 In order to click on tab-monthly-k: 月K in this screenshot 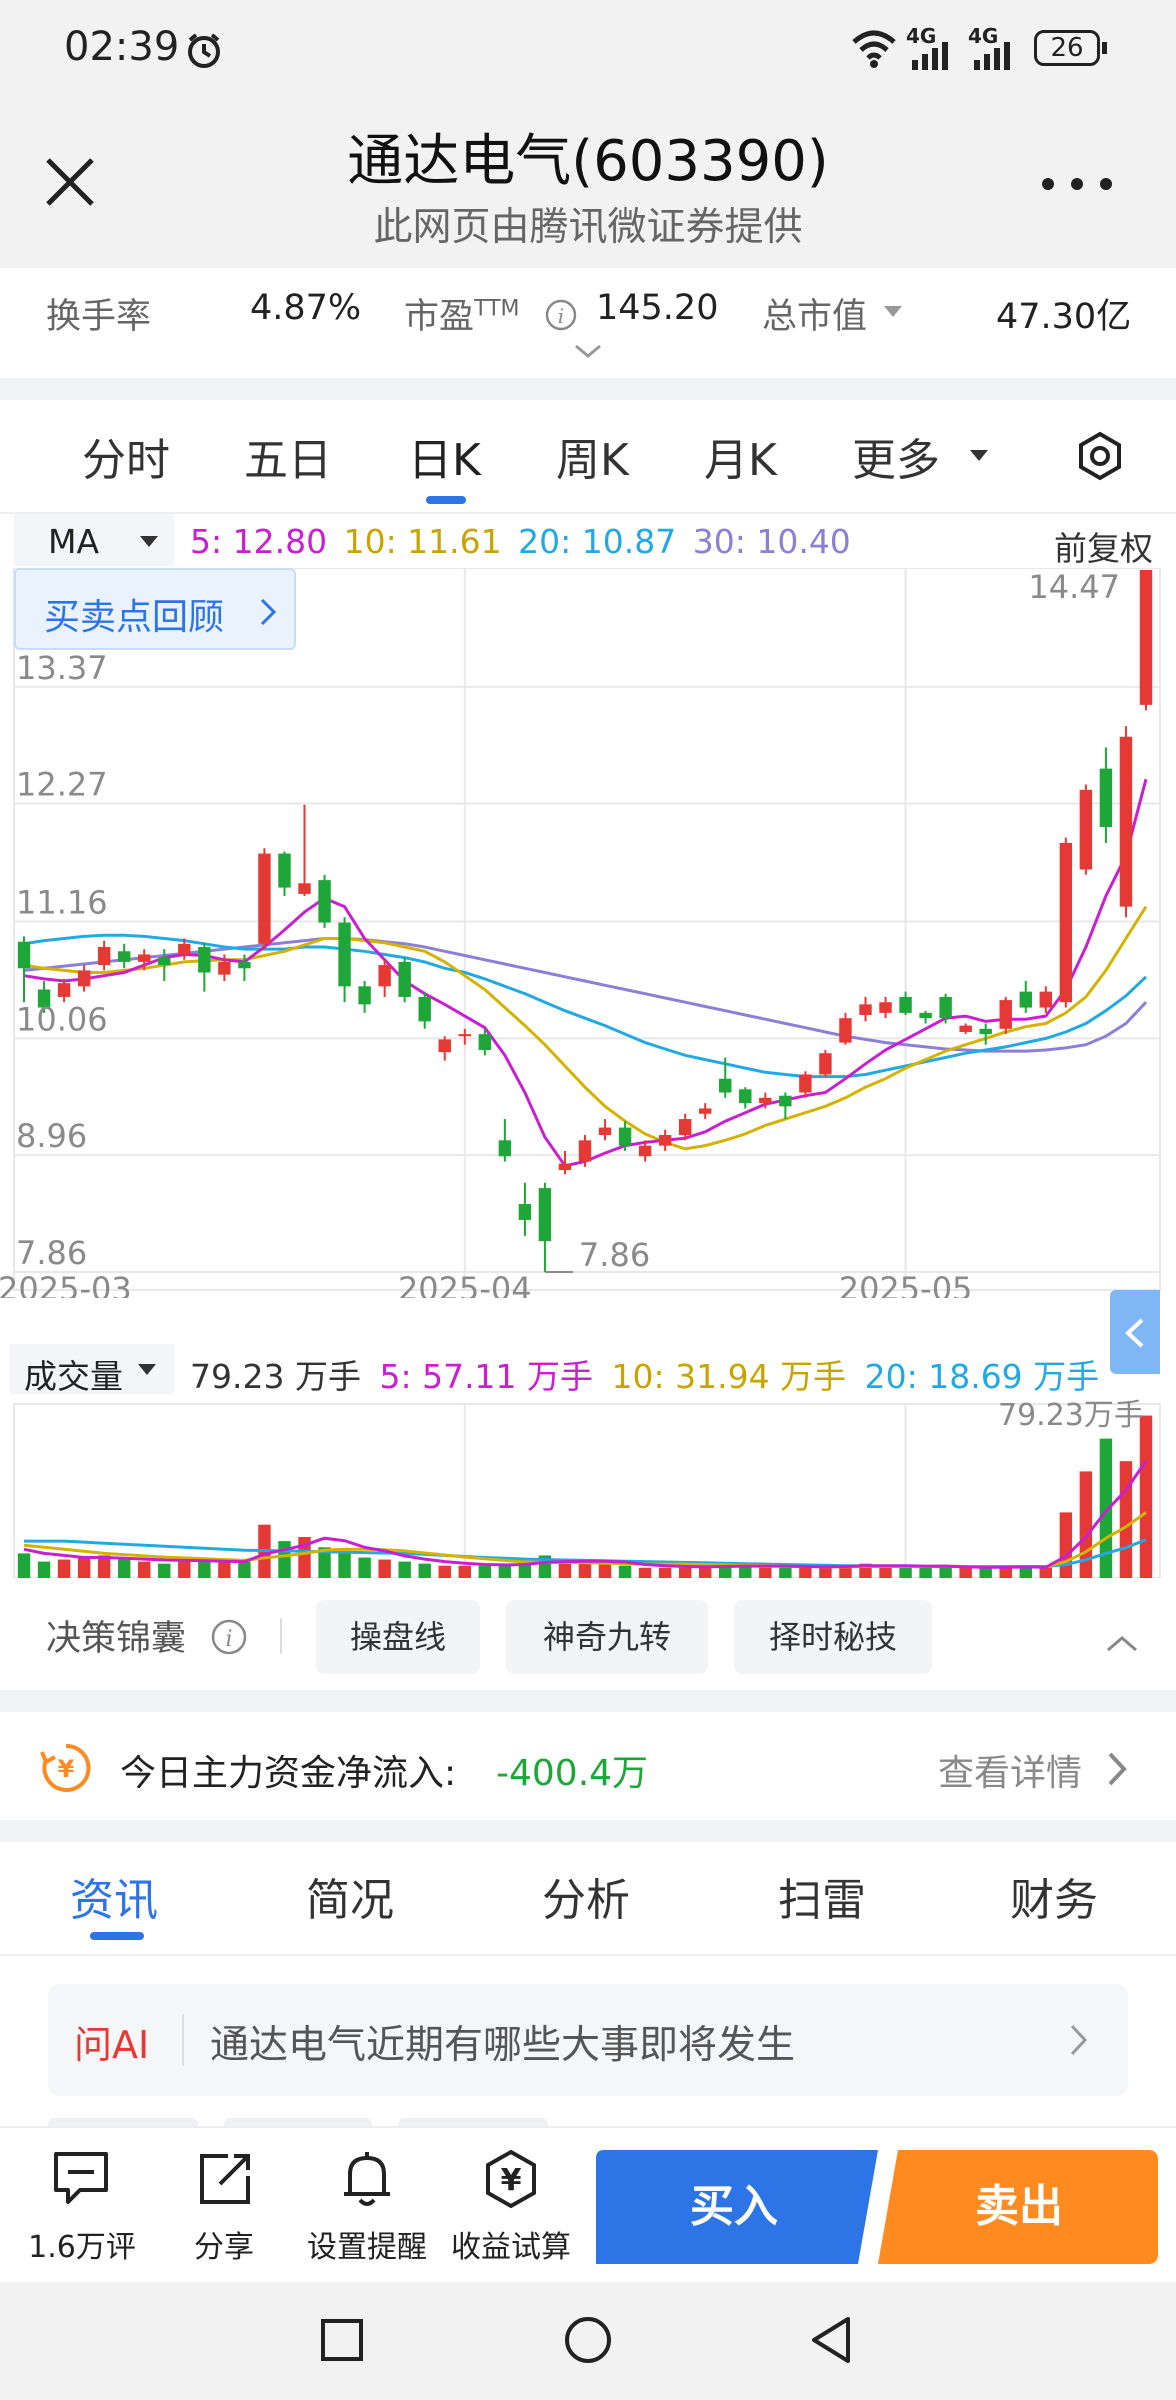, I will do `click(740, 460)`.